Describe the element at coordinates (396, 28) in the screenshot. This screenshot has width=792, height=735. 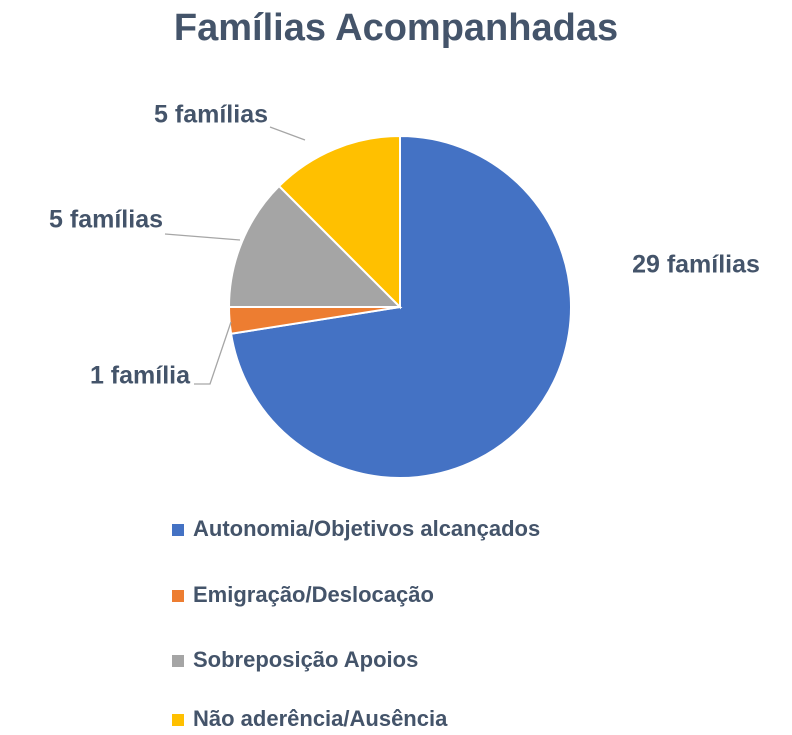
I see `chart-title: Famílias Acompanhadas` at that location.